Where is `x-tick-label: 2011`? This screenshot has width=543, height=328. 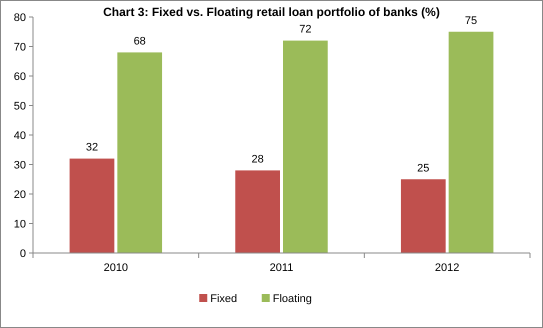 x-tick-label: 2011 is located at coordinates (282, 268).